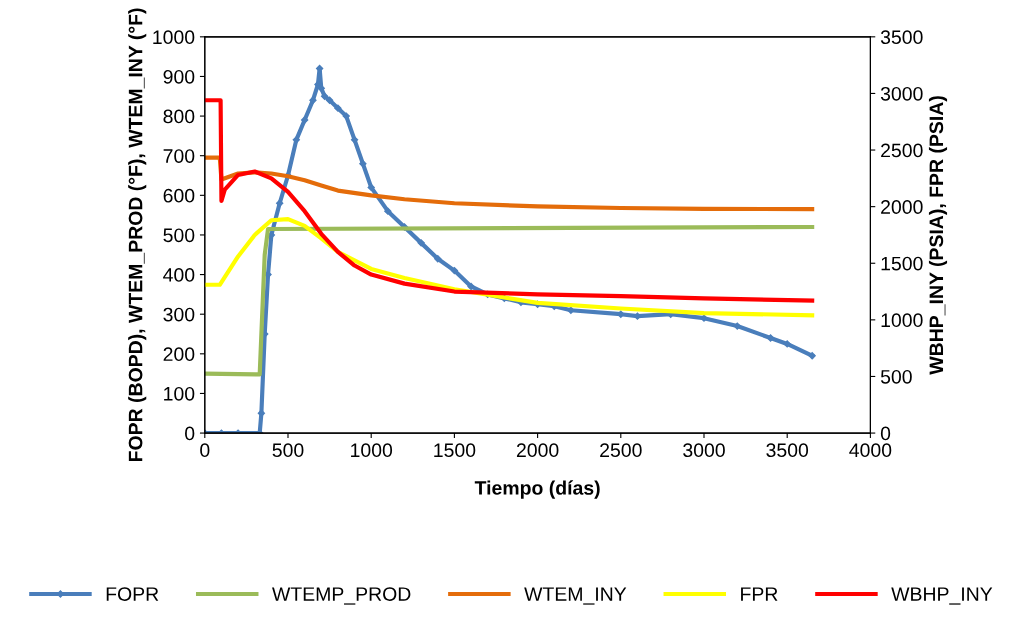 This screenshot has width=1024, height=635. I want to click on x-tick-label: 3500, so click(787, 450).